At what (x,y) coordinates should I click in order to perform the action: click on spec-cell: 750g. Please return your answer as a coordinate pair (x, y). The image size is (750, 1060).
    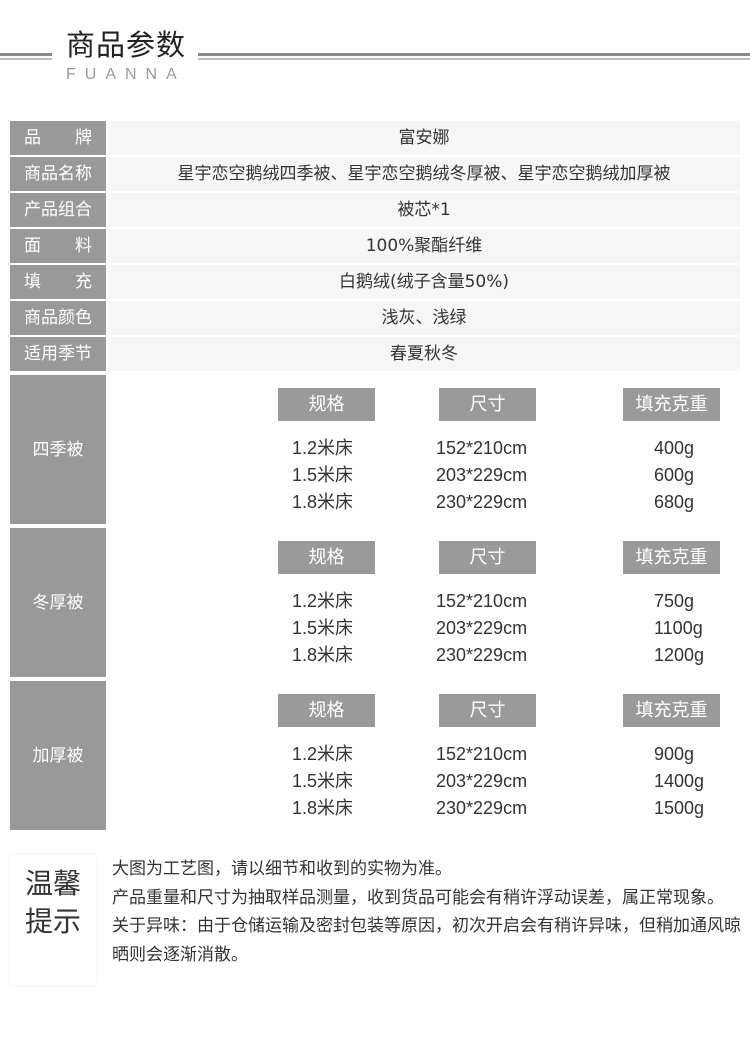
    Looking at the image, I should click on (674, 601).